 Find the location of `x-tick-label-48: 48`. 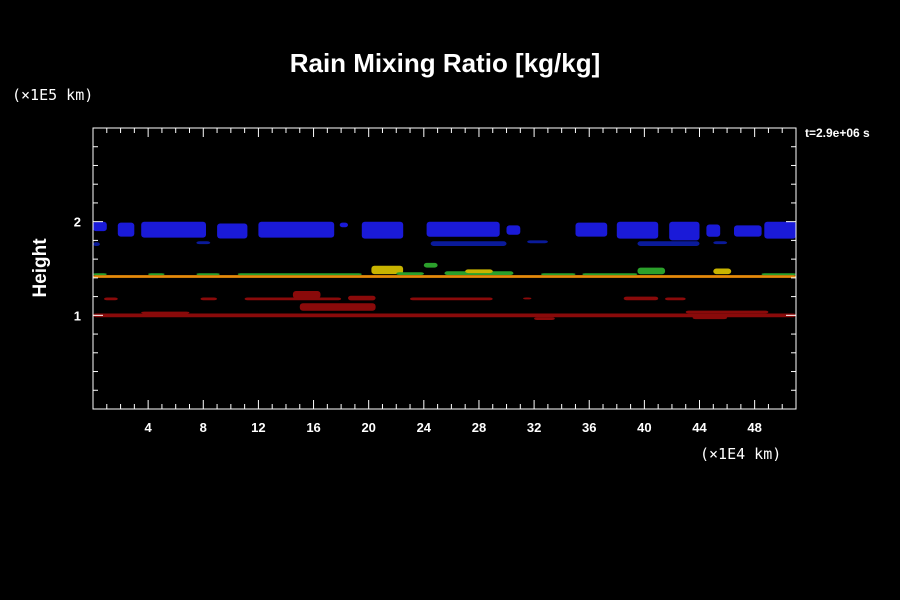

x-tick-label-48: 48 is located at coordinates (754, 427).